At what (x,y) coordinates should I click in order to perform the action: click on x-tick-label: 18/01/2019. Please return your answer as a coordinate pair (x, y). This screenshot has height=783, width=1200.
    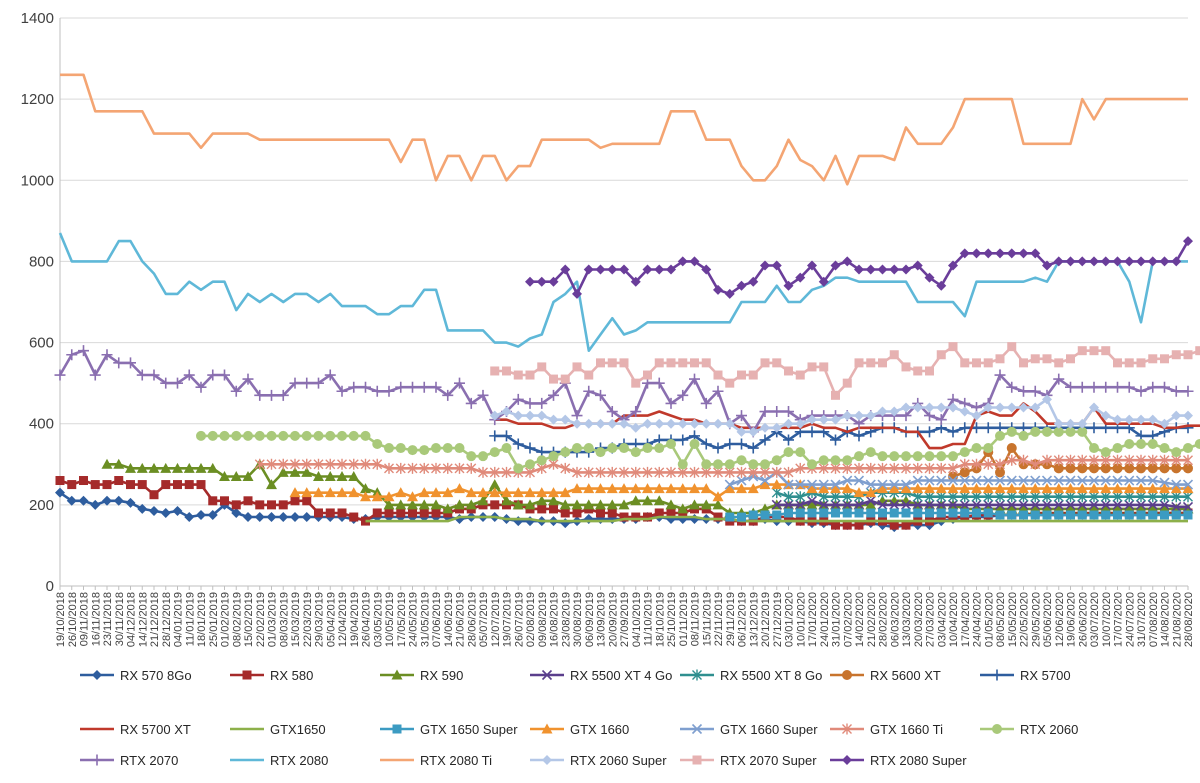
    Looking at the image, I should click on (202, 619).